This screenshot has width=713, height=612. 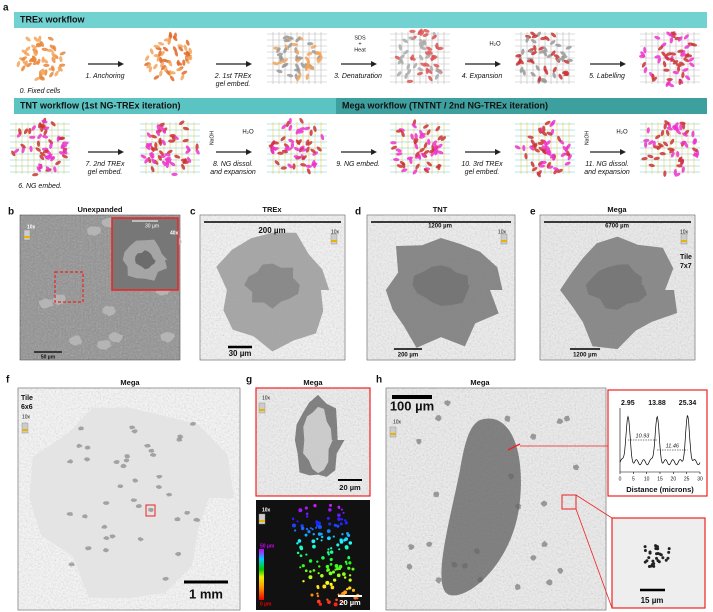 What do you see at coordinates (504, 241) in the screenshot?
I see `objective-band` at bounding box center [504, 241].